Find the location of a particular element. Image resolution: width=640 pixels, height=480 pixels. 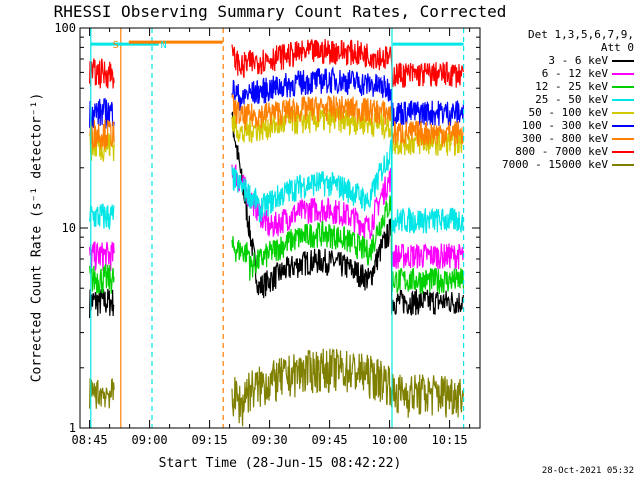

series-line-300to800keV is located at coordinates (276, 122).